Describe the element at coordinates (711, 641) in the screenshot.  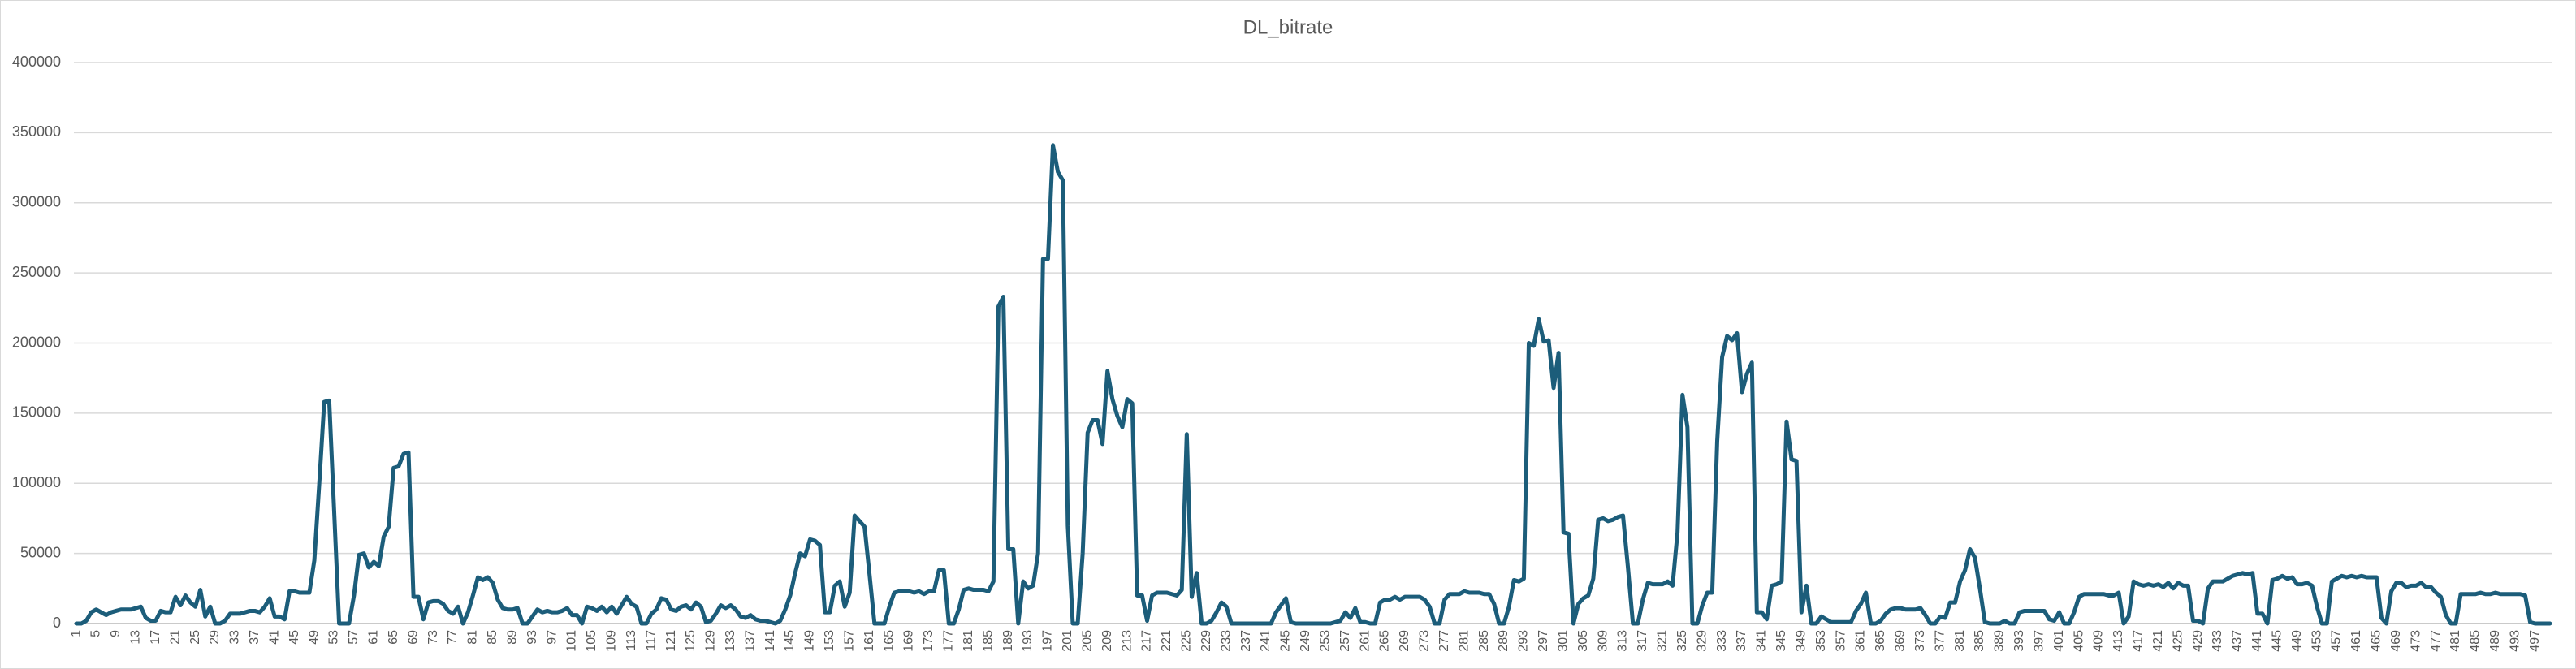
I see `x-tick-label: 129` at that location.